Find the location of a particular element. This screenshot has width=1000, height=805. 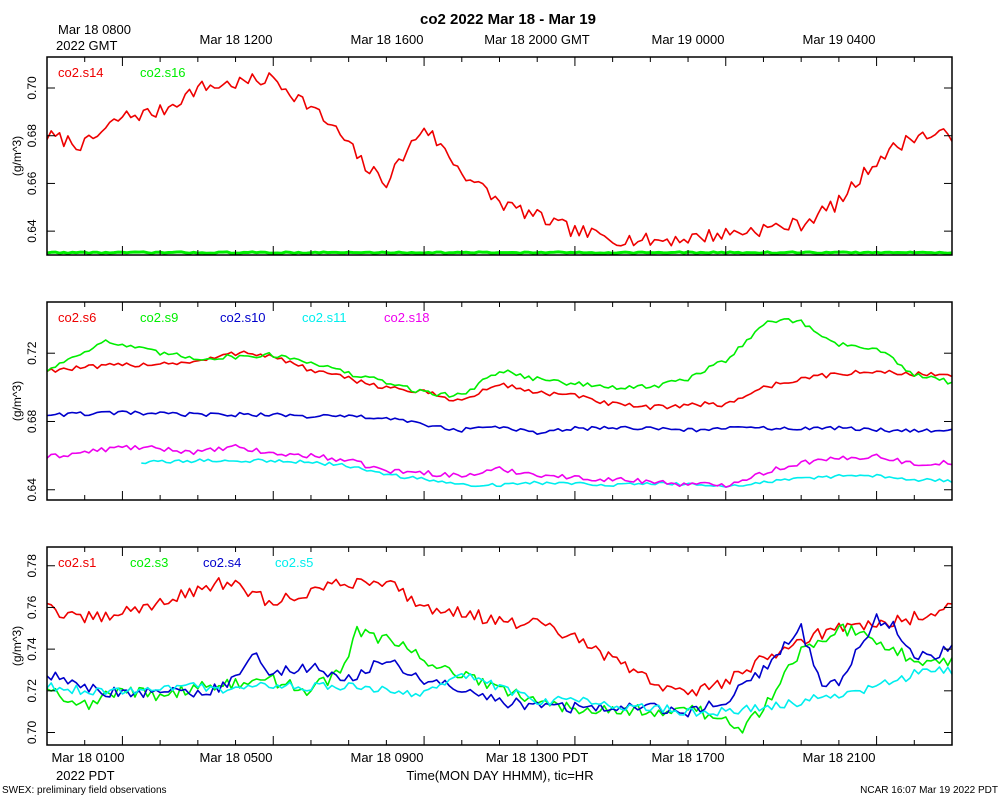

series-line-co2-s1 is located at coordinates (499, 637).